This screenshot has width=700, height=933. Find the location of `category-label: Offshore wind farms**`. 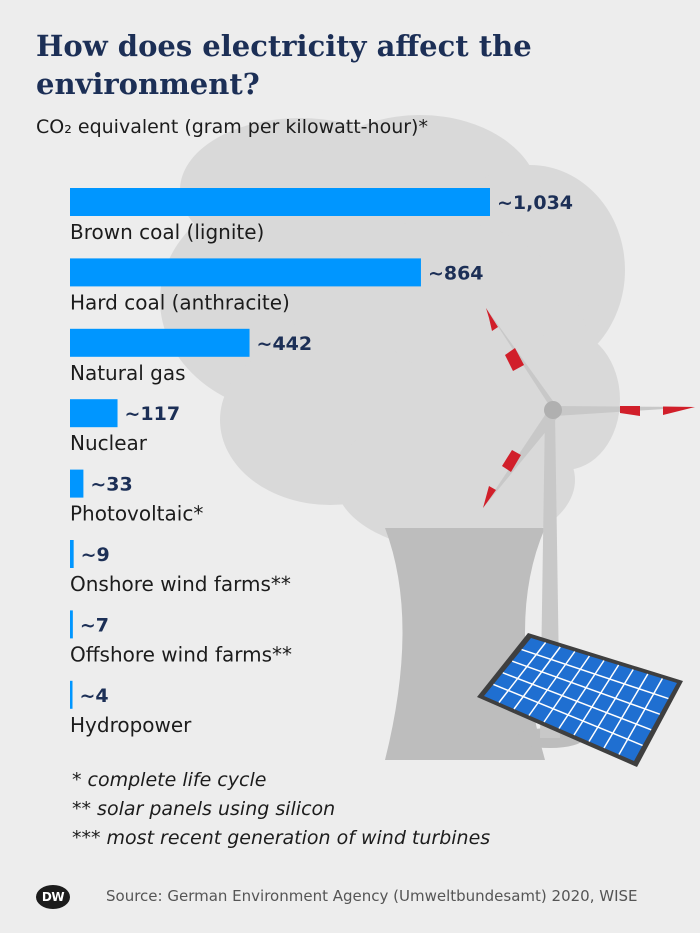

category-label: Offshore wind farms** is located at coordinates (181, 654).